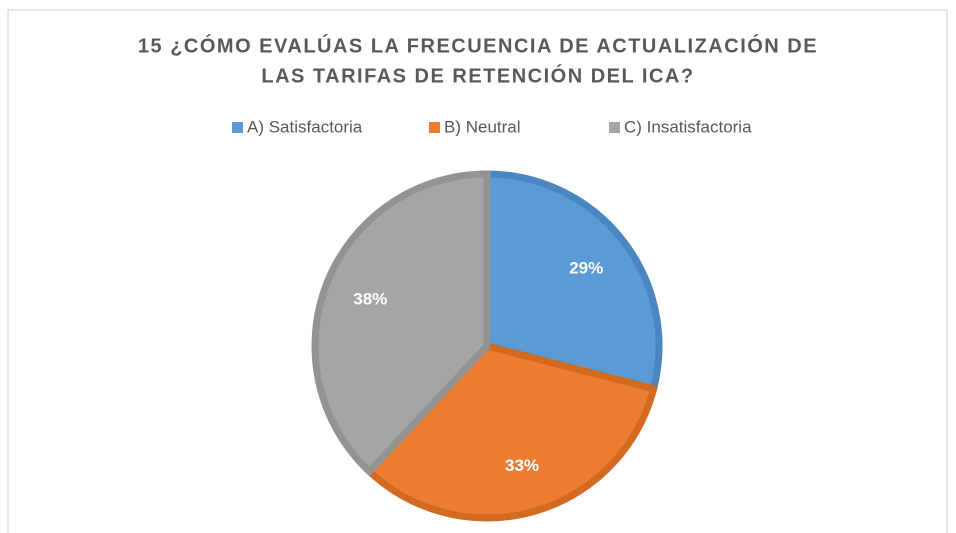 Image resolution: width=956 pixels, height=533 pixels. I want to click on legend-label: A) Satisfactoria, so click(305, 126).